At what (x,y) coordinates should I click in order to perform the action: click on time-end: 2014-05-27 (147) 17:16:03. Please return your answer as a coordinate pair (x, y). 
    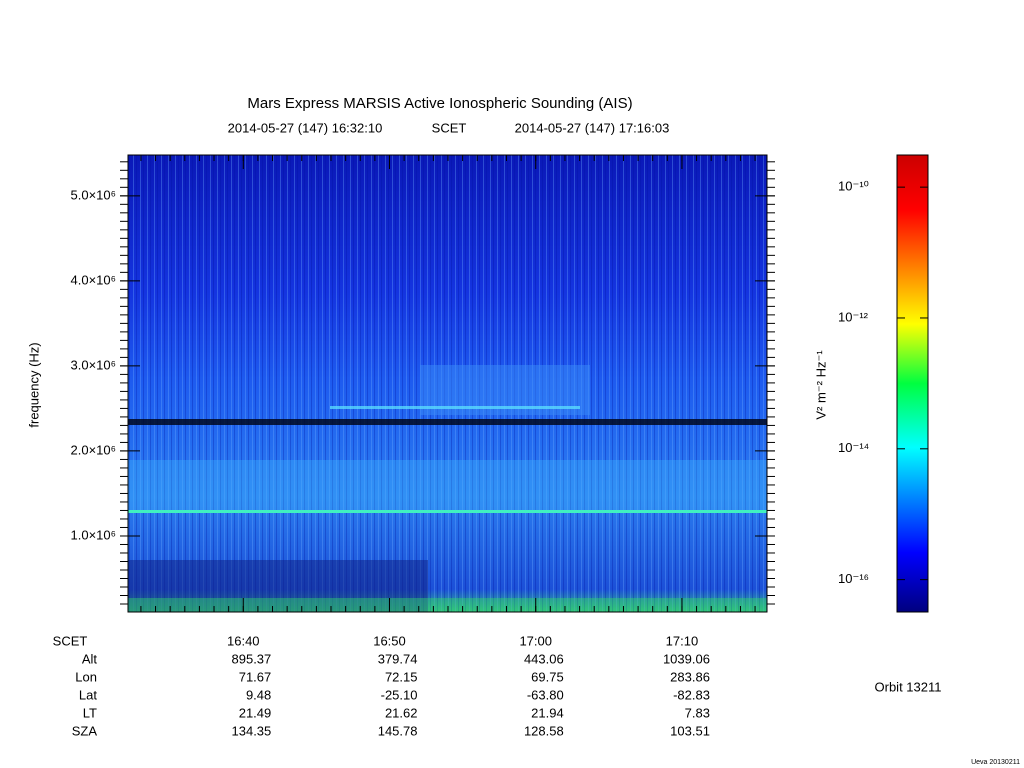
    Looking at the image, I should click on (592, 127).